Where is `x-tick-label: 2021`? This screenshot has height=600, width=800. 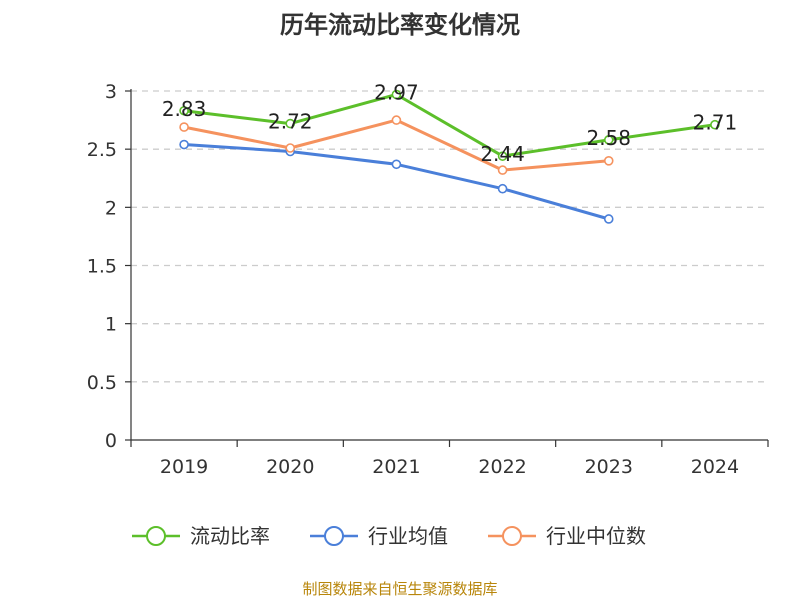 x-tick-label: 2021 is located at coordinates (396, 467).